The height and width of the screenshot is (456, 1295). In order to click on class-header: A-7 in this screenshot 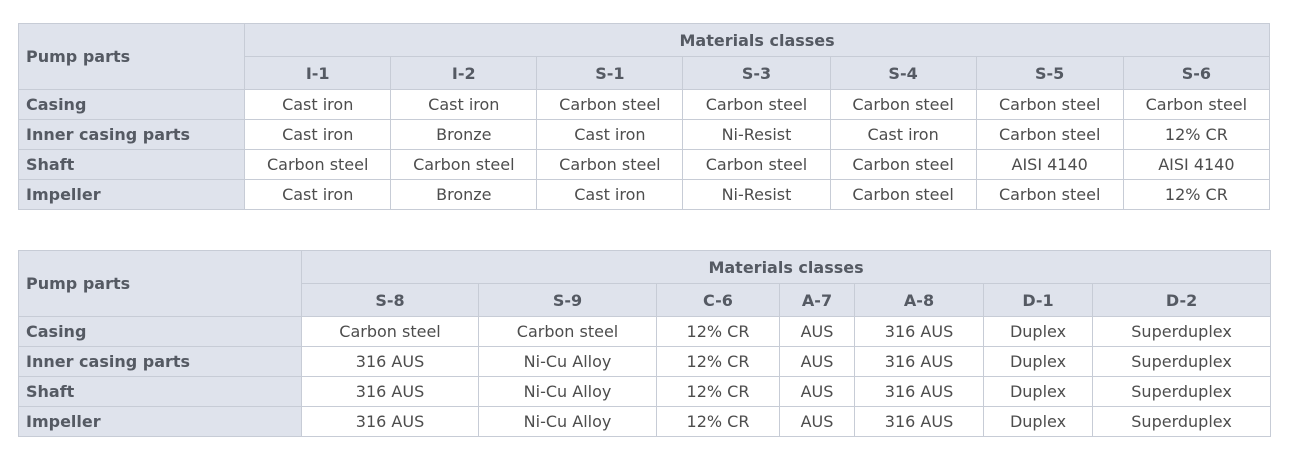, I will do `click(817, 300)`.